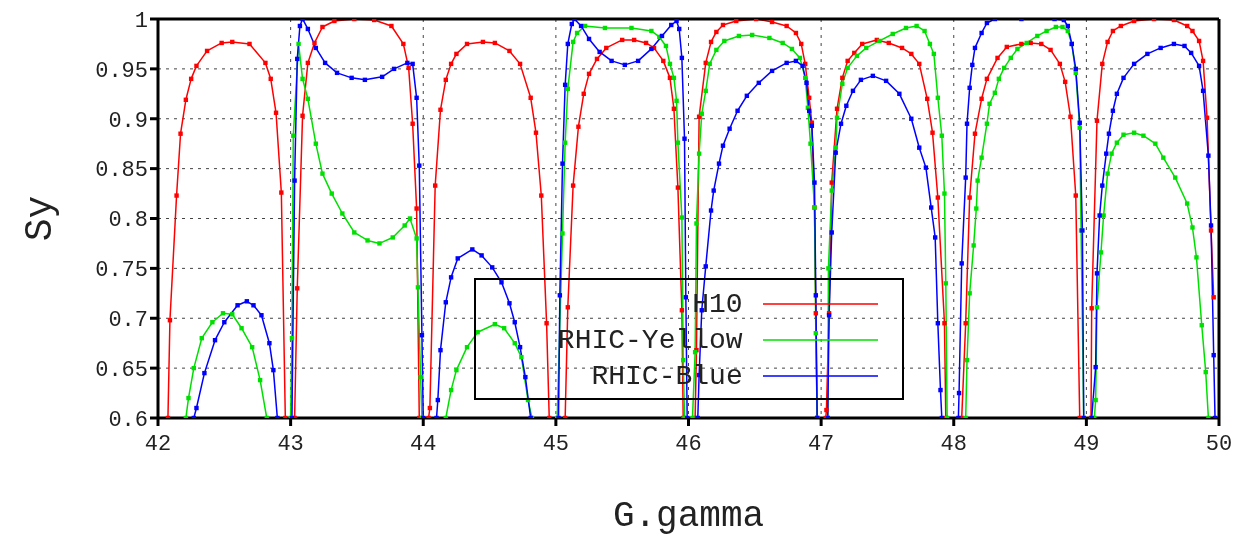 The height and width of the screenshot is (540, 1245). Describe the element at coordinates (121, 271) in the screenshot. I see `y-tick-label: 0.75` at that location.